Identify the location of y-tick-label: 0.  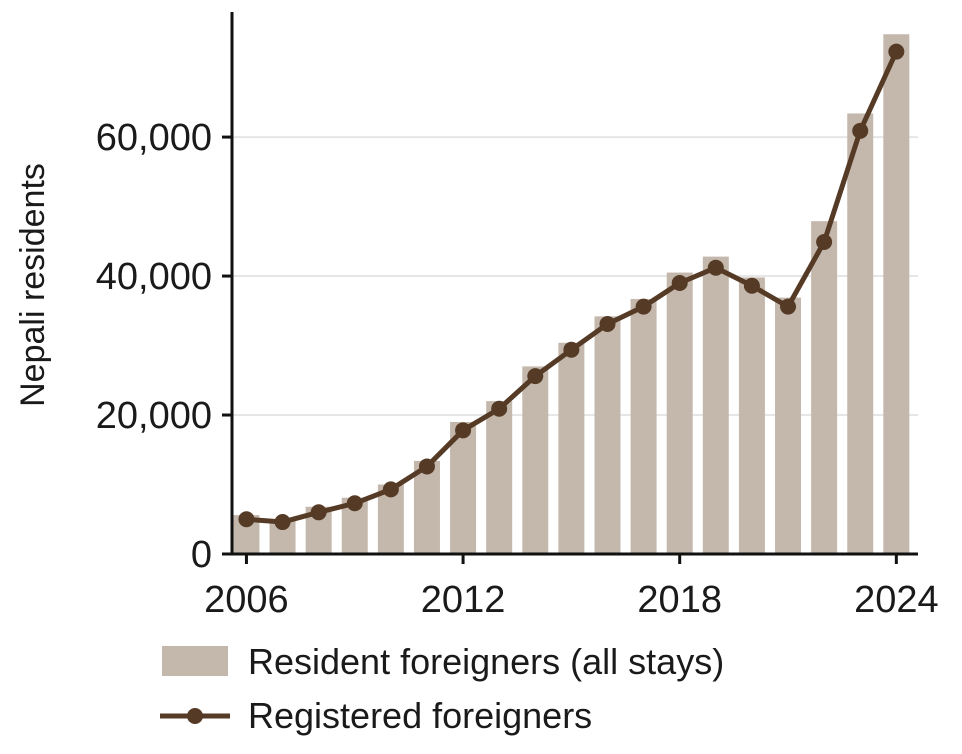
(201, 555).